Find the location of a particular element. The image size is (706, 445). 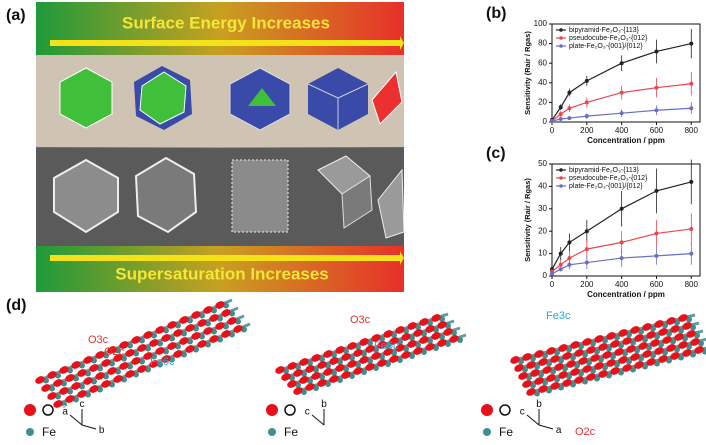

hexagon is located at coordinates (86, 98).